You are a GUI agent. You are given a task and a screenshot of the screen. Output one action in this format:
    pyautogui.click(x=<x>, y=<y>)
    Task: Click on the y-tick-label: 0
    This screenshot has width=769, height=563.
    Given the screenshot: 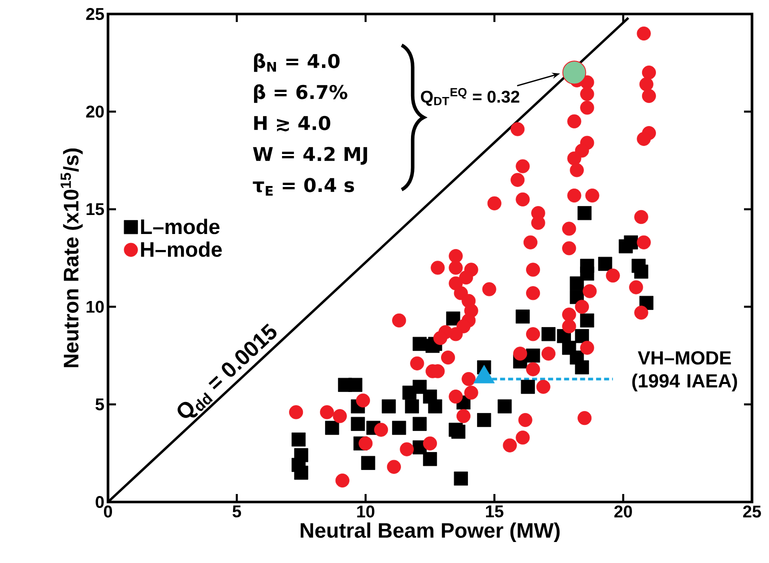 What is the action you would take?
    pyautogui.click(x=100, y=502)
    